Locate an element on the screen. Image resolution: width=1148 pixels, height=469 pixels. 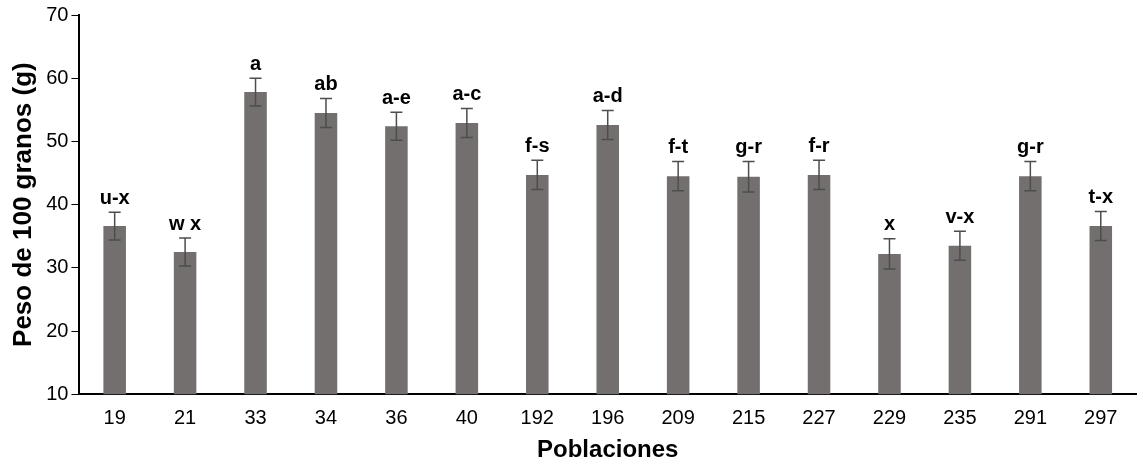
y-tick-label: 50 is located at coordinates (57, 139).